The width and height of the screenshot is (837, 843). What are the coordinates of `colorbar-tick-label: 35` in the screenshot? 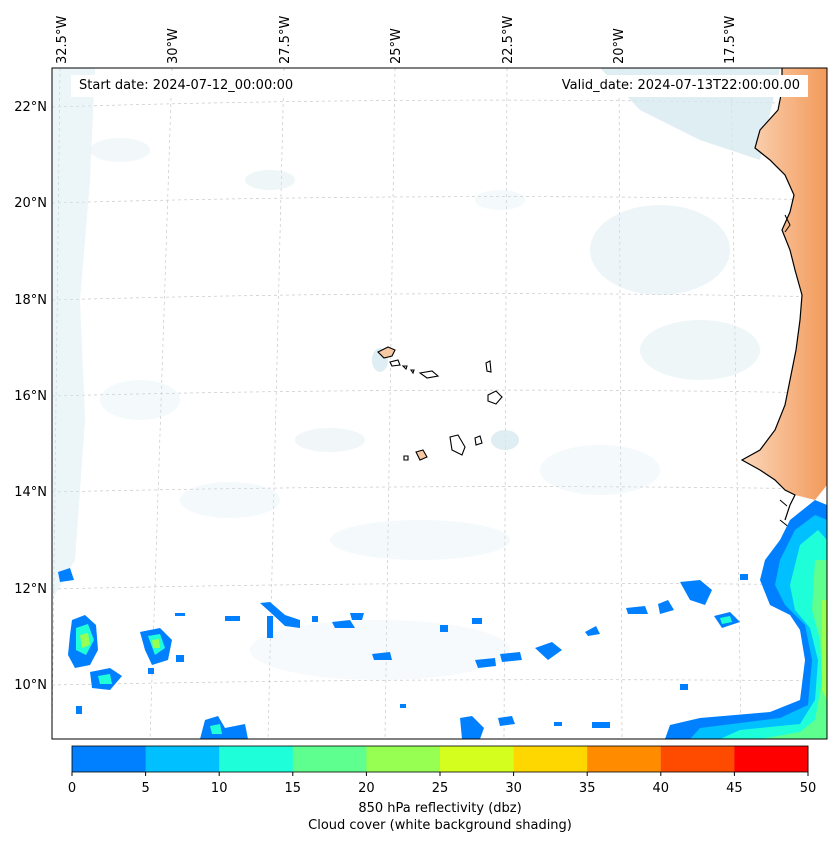 It's located at (587, 788).